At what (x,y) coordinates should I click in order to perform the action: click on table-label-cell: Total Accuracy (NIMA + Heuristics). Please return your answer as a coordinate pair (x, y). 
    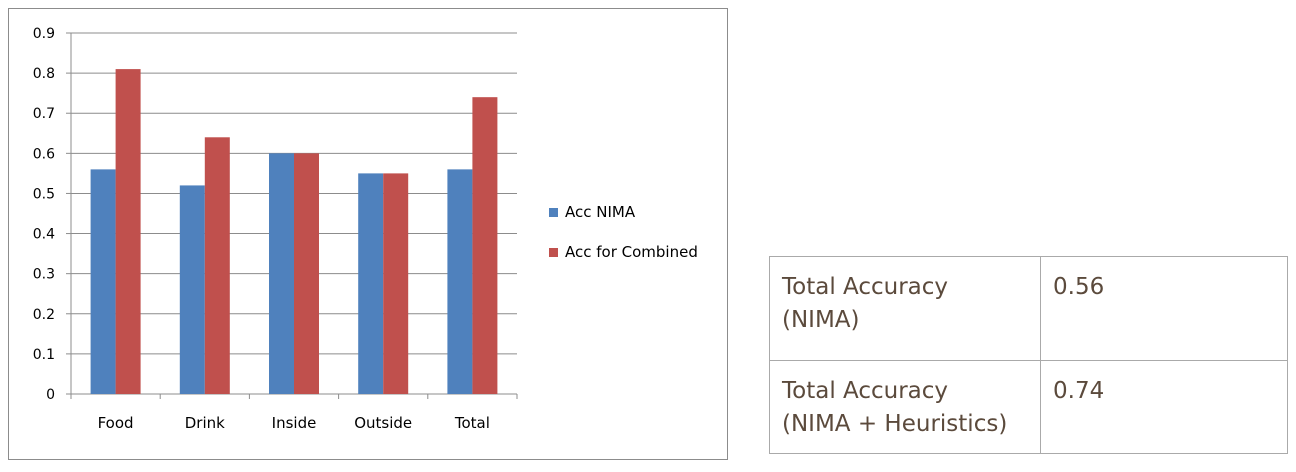
    Looking at the image, I should click on (905, 407).